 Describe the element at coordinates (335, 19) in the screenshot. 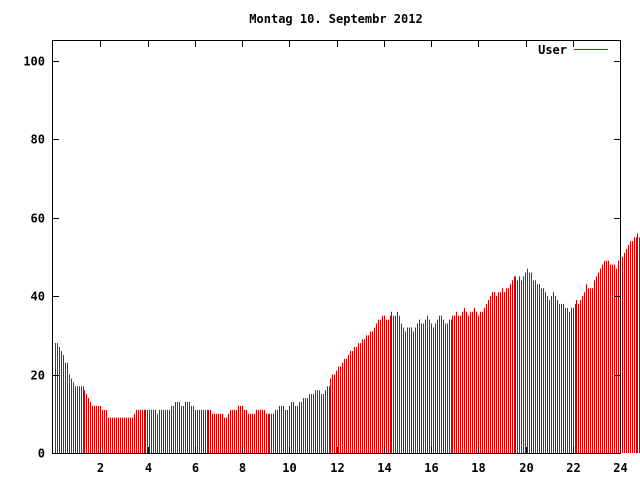

I see `chart-title: Montag 10. Septembr 2012` at that location.